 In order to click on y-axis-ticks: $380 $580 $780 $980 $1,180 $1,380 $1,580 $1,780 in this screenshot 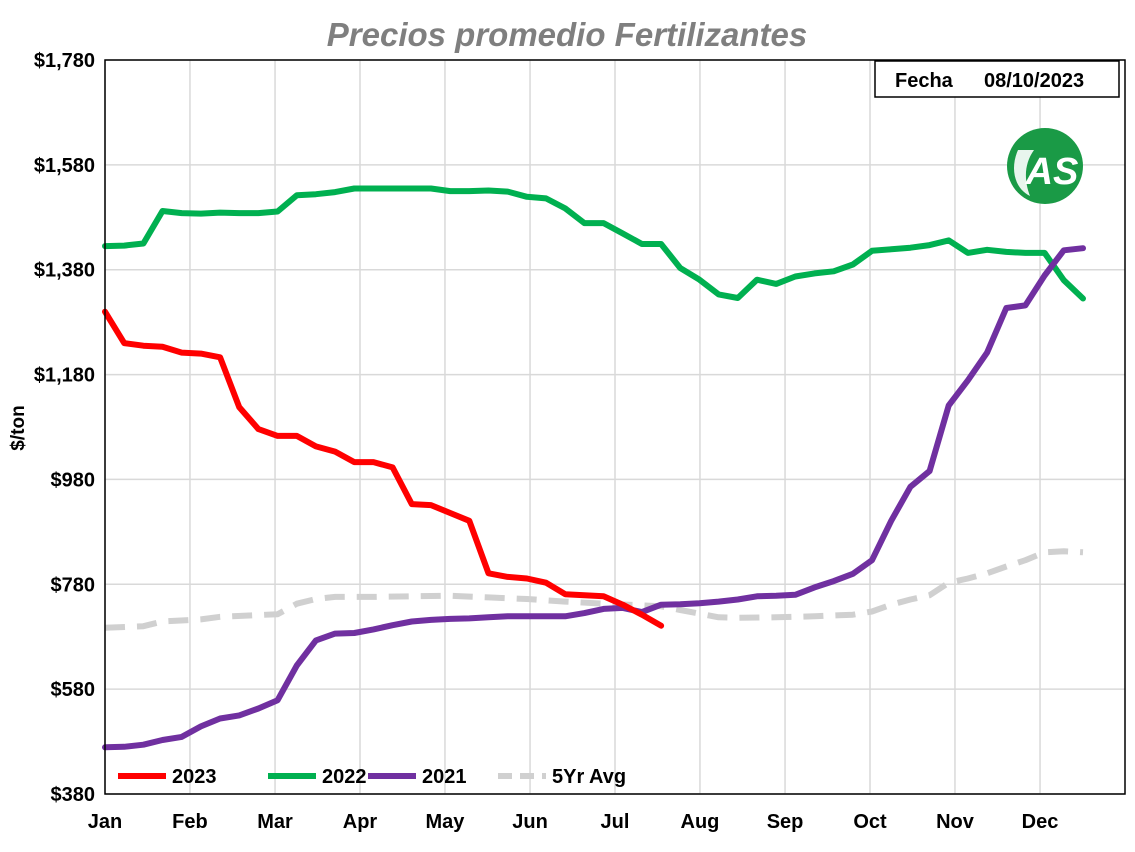, I will do `click(64, 428)`.